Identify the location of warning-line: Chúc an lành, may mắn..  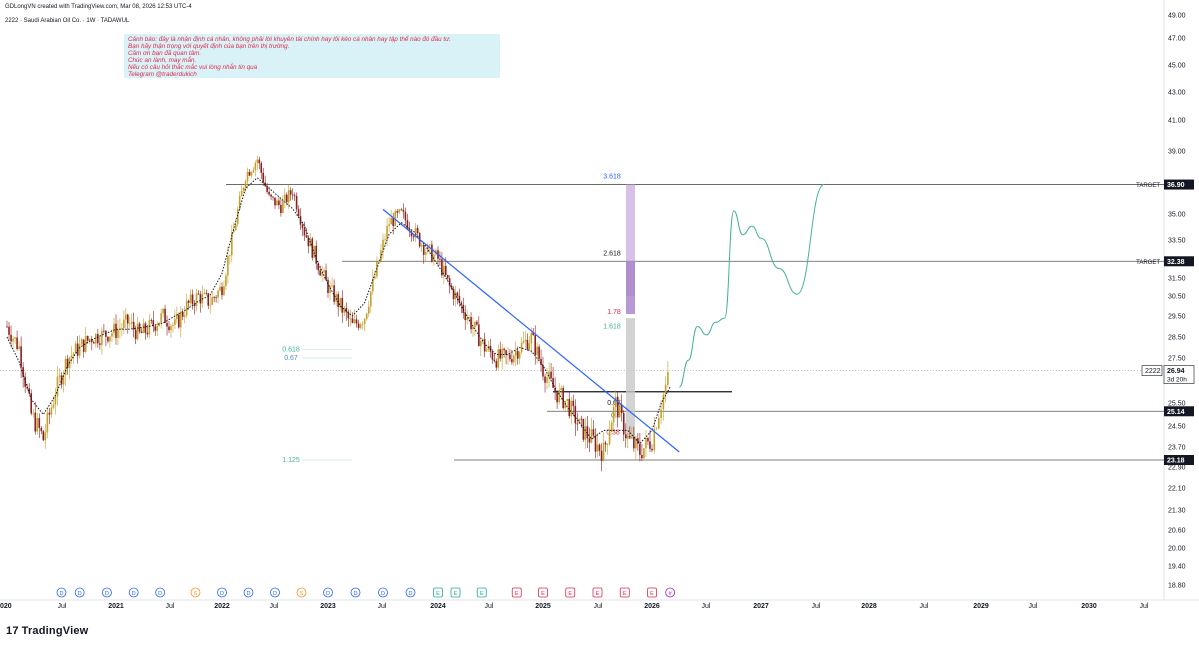
(162, 60).